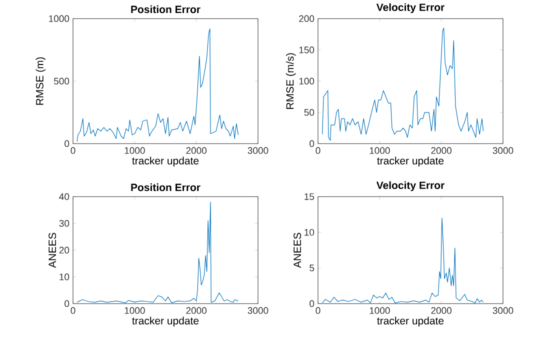 The height and width of the screenshot is (344, 560). I want to click on y-tick-label: 100, so click(306, 81).